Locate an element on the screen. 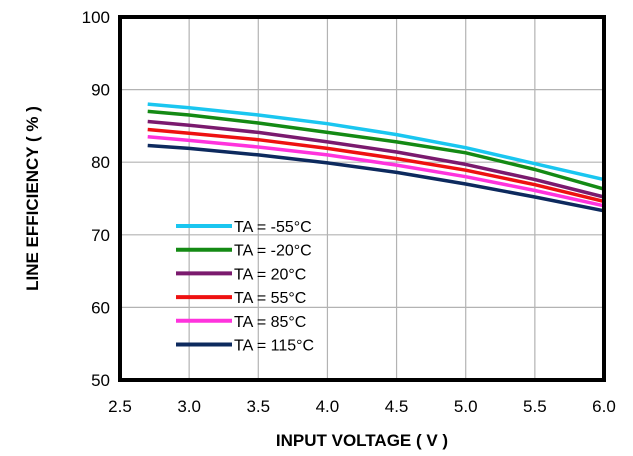 The width and height of the screenshot is (633, 456). legend-item: TA = 20°C is located at coordinates (241, 274).